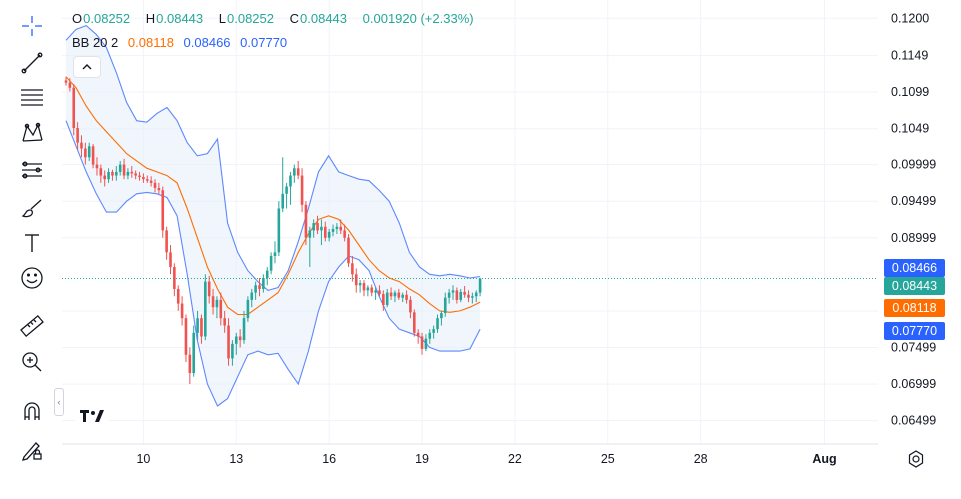  What do you see at coordinates (914, 308) in the screenshot?
I see `basis-badge: 0.08118` at bounding box center [914, 308].